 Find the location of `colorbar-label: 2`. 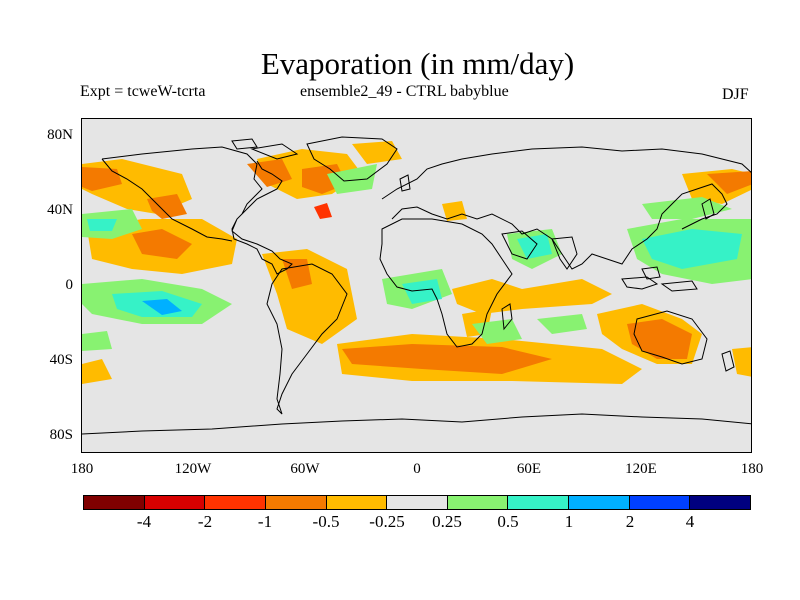

colorbar-label: 2 is located at coordinates (630, 521).